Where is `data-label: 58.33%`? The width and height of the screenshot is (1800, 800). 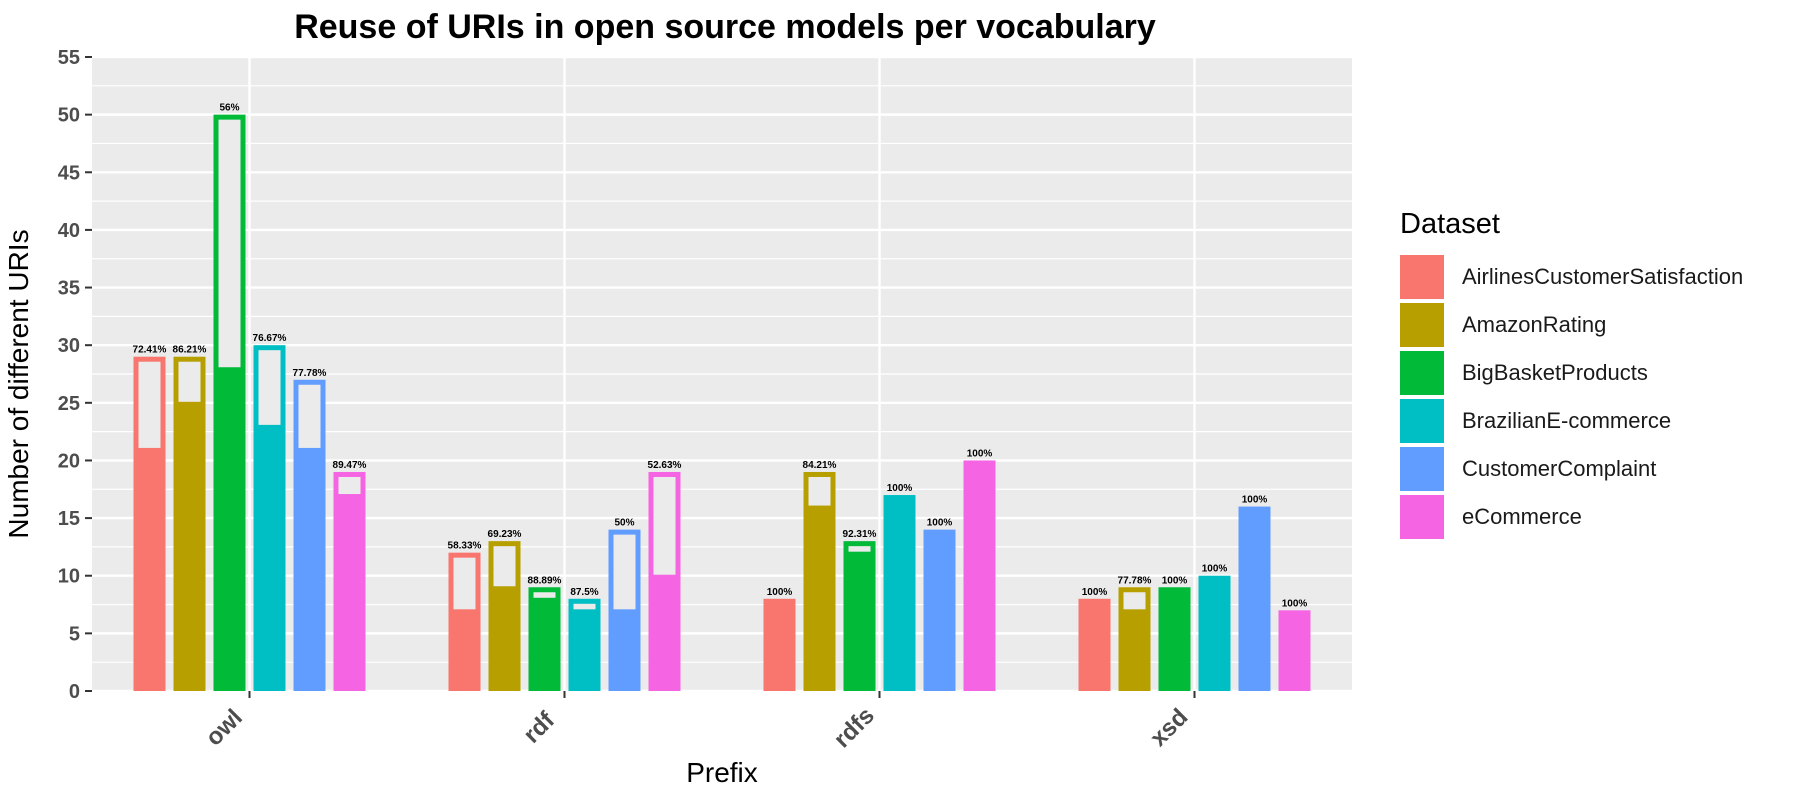
data-label: 58.33% is located at coordinates (465, 546).